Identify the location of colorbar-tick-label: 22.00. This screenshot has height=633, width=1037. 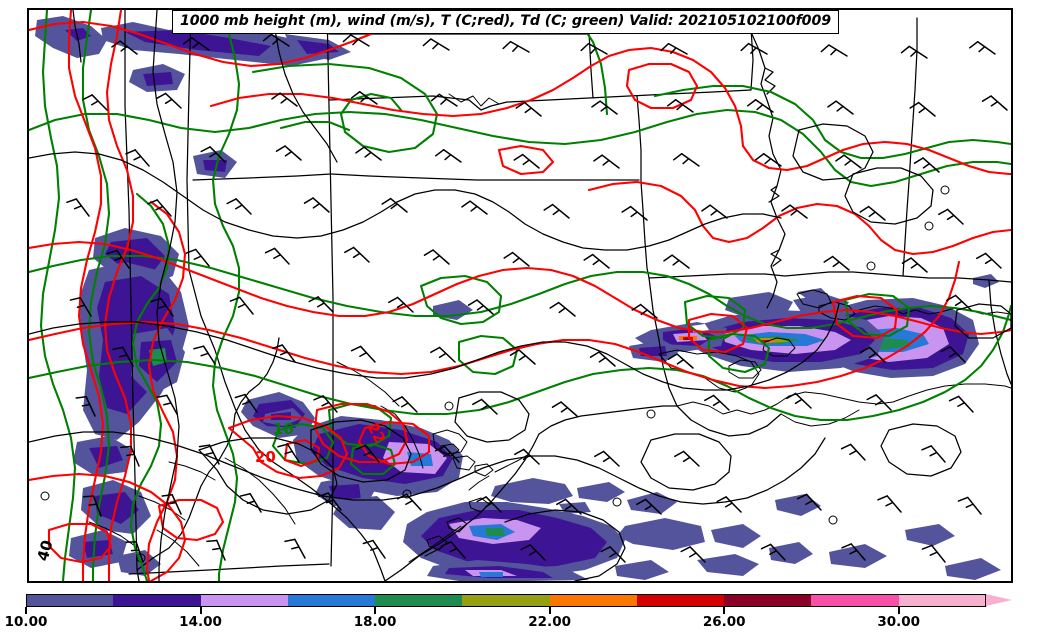
(549, 622).